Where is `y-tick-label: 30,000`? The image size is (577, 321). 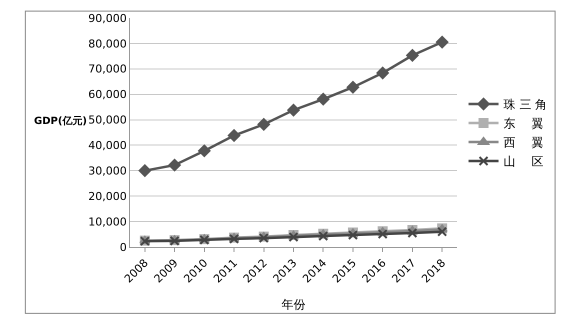
y-tick-label: 30,000 is located at coordinates (107, 171).